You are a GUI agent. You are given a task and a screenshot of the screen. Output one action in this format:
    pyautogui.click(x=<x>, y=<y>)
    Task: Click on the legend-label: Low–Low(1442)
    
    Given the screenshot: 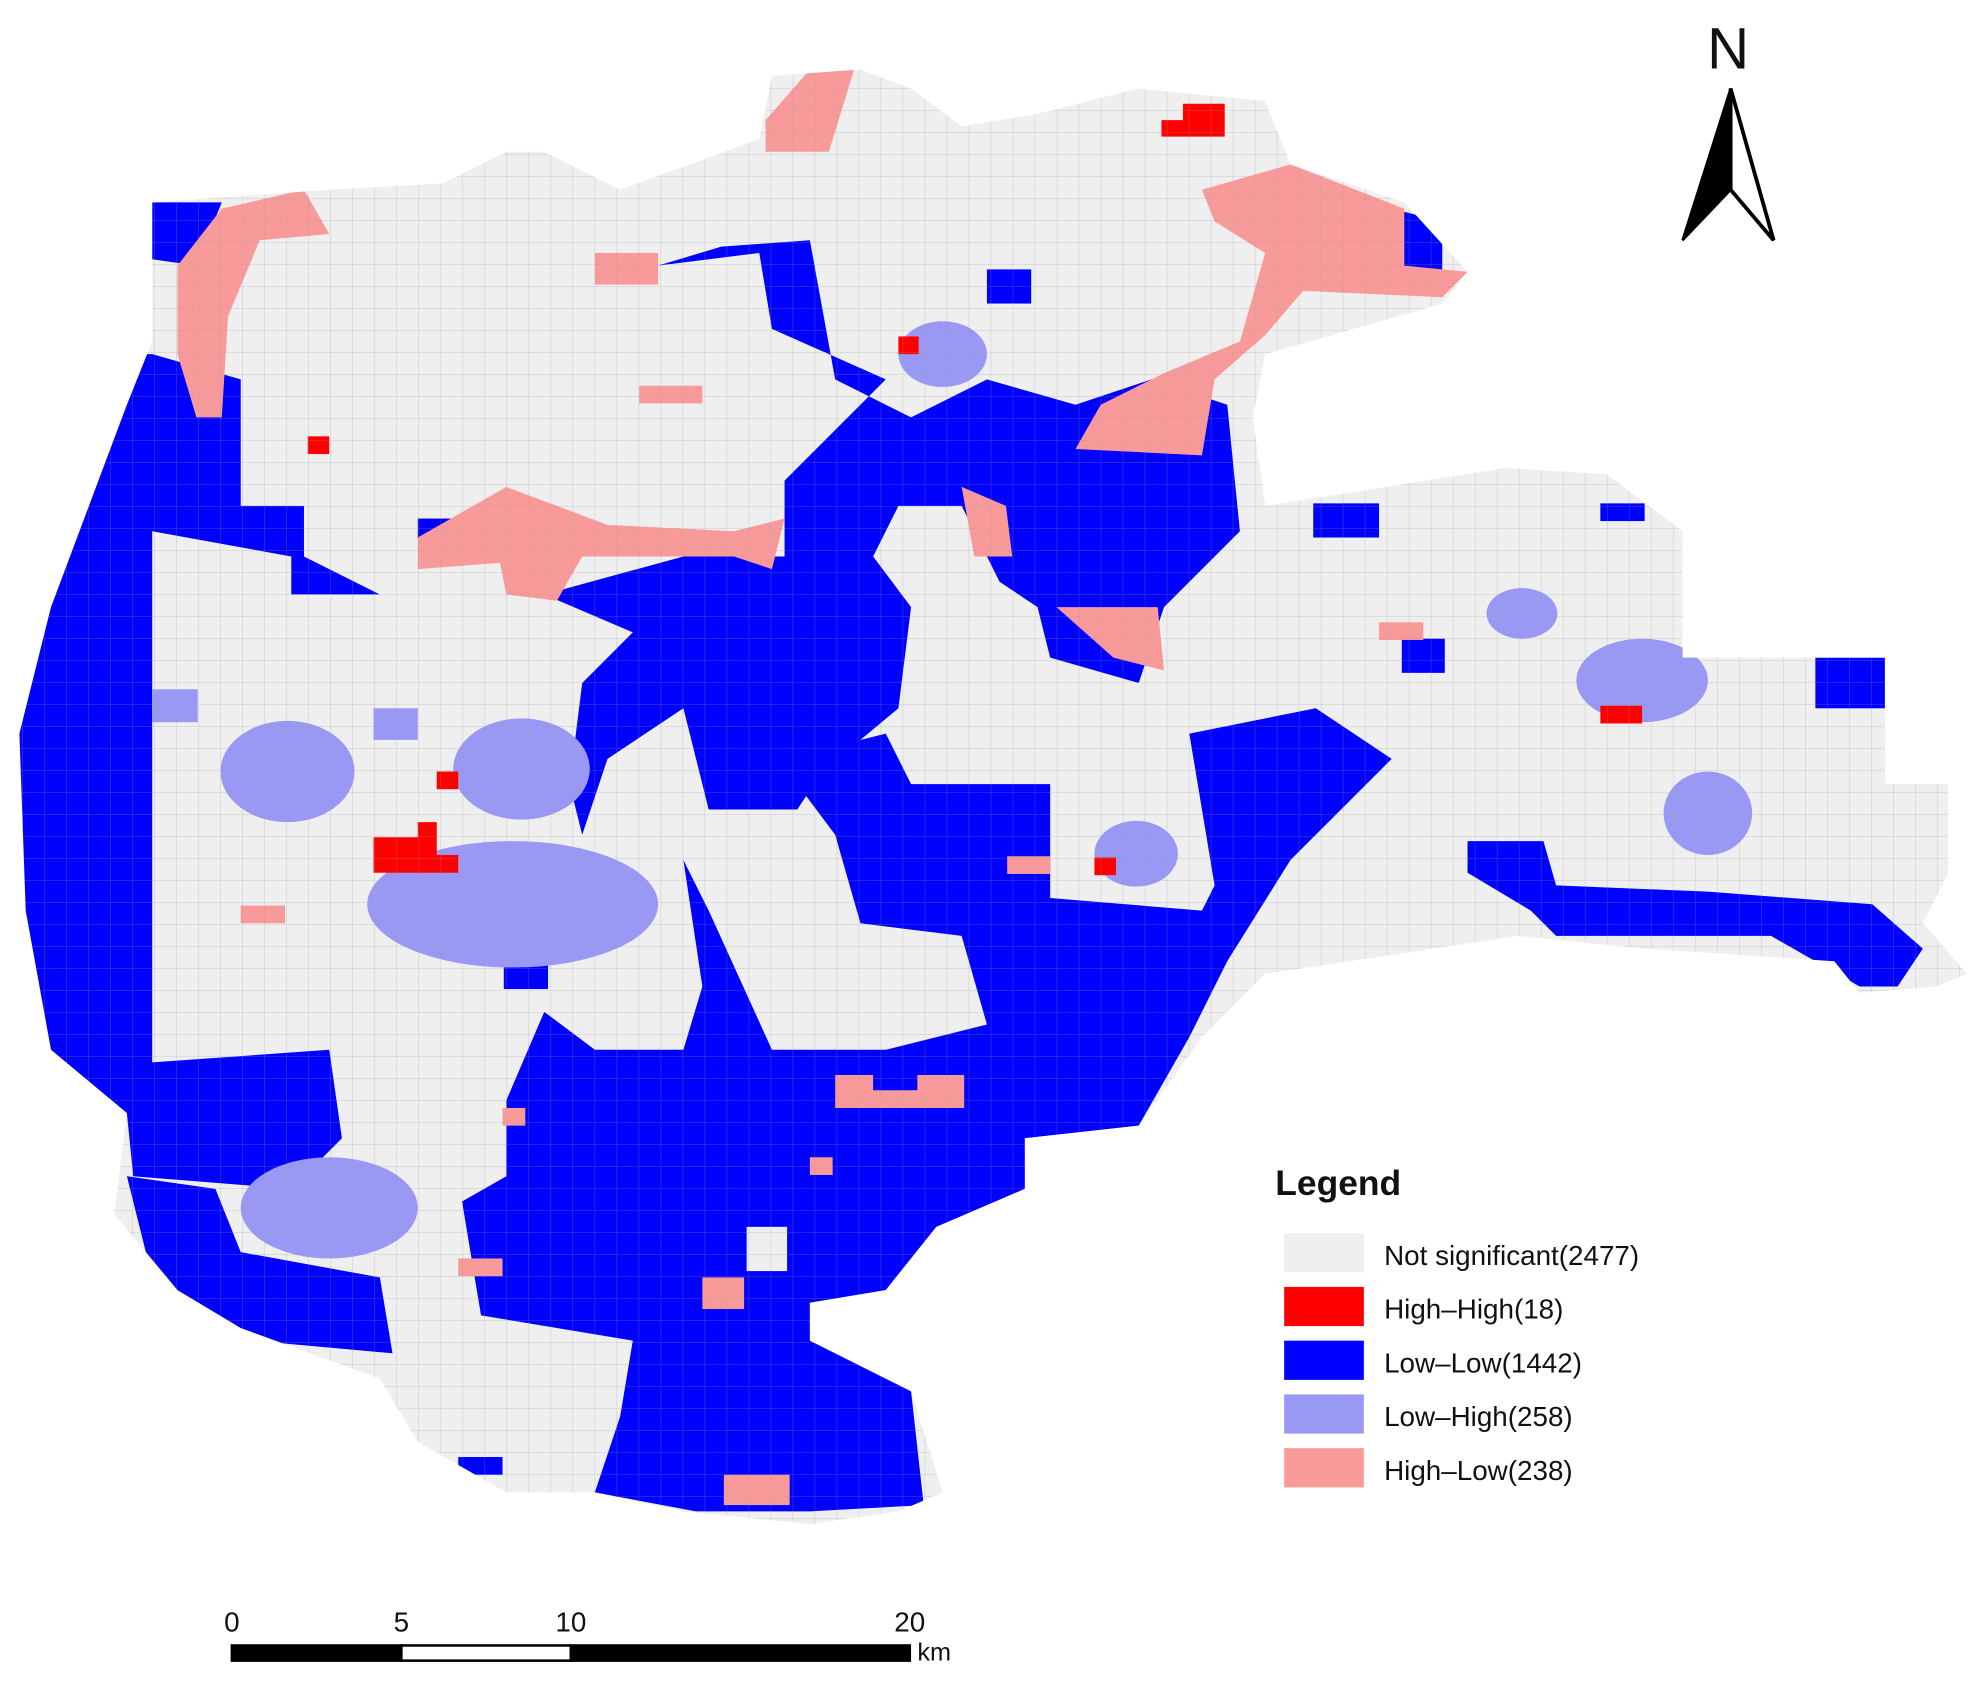 What is the action you would take?
    pyautogui.click(x=1483, y=1362)
    